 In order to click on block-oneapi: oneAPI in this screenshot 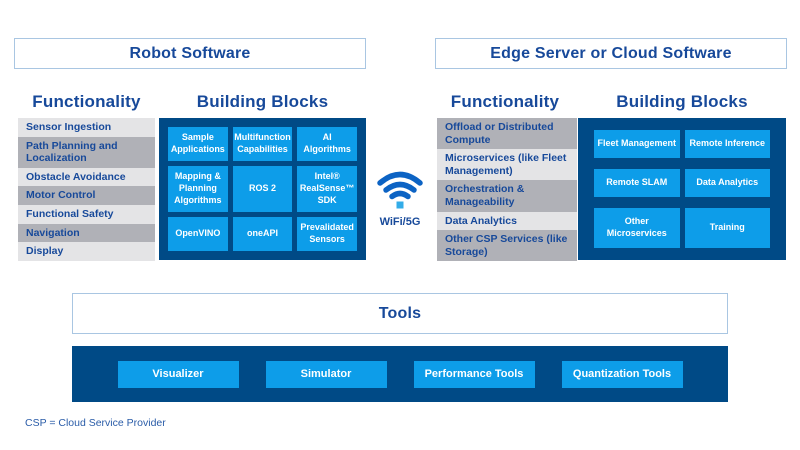, I will do `click(262, 233)`.